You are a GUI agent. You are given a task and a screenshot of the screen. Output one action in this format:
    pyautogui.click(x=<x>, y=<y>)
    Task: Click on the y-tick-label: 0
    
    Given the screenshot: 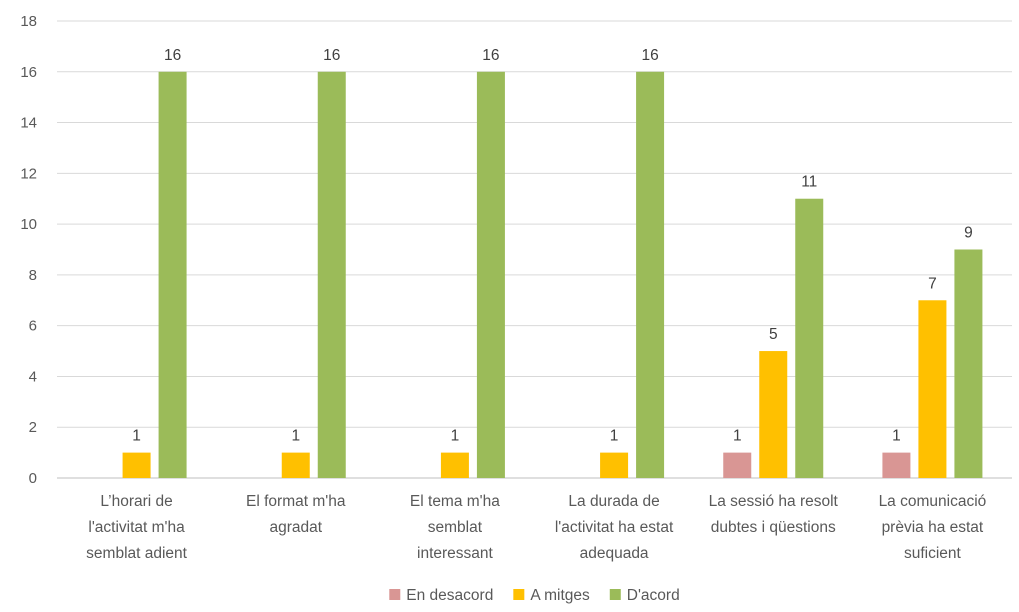 What is the action you would take?
    pyautogui.click(x=33, y=478)
    